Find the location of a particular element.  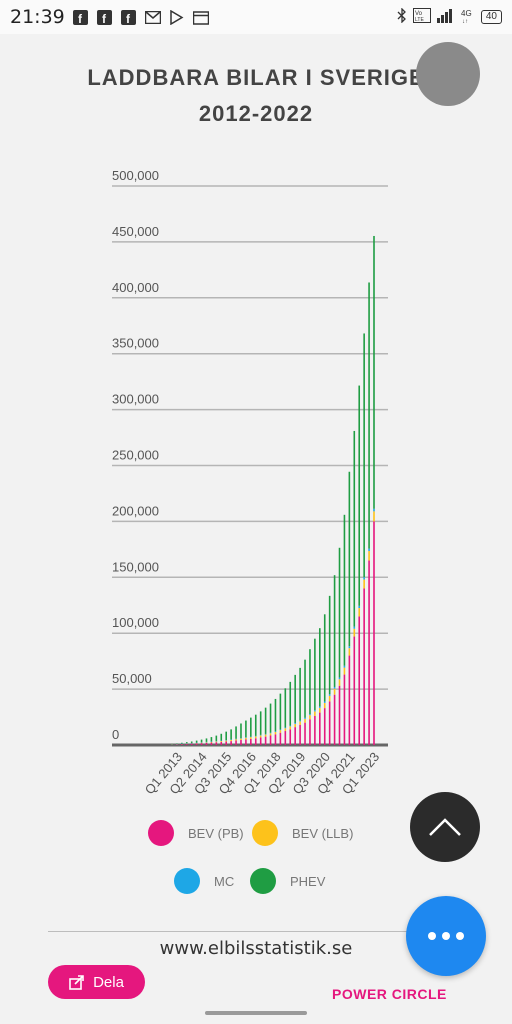

navigation-handle is located at coordinates (256, 1013).